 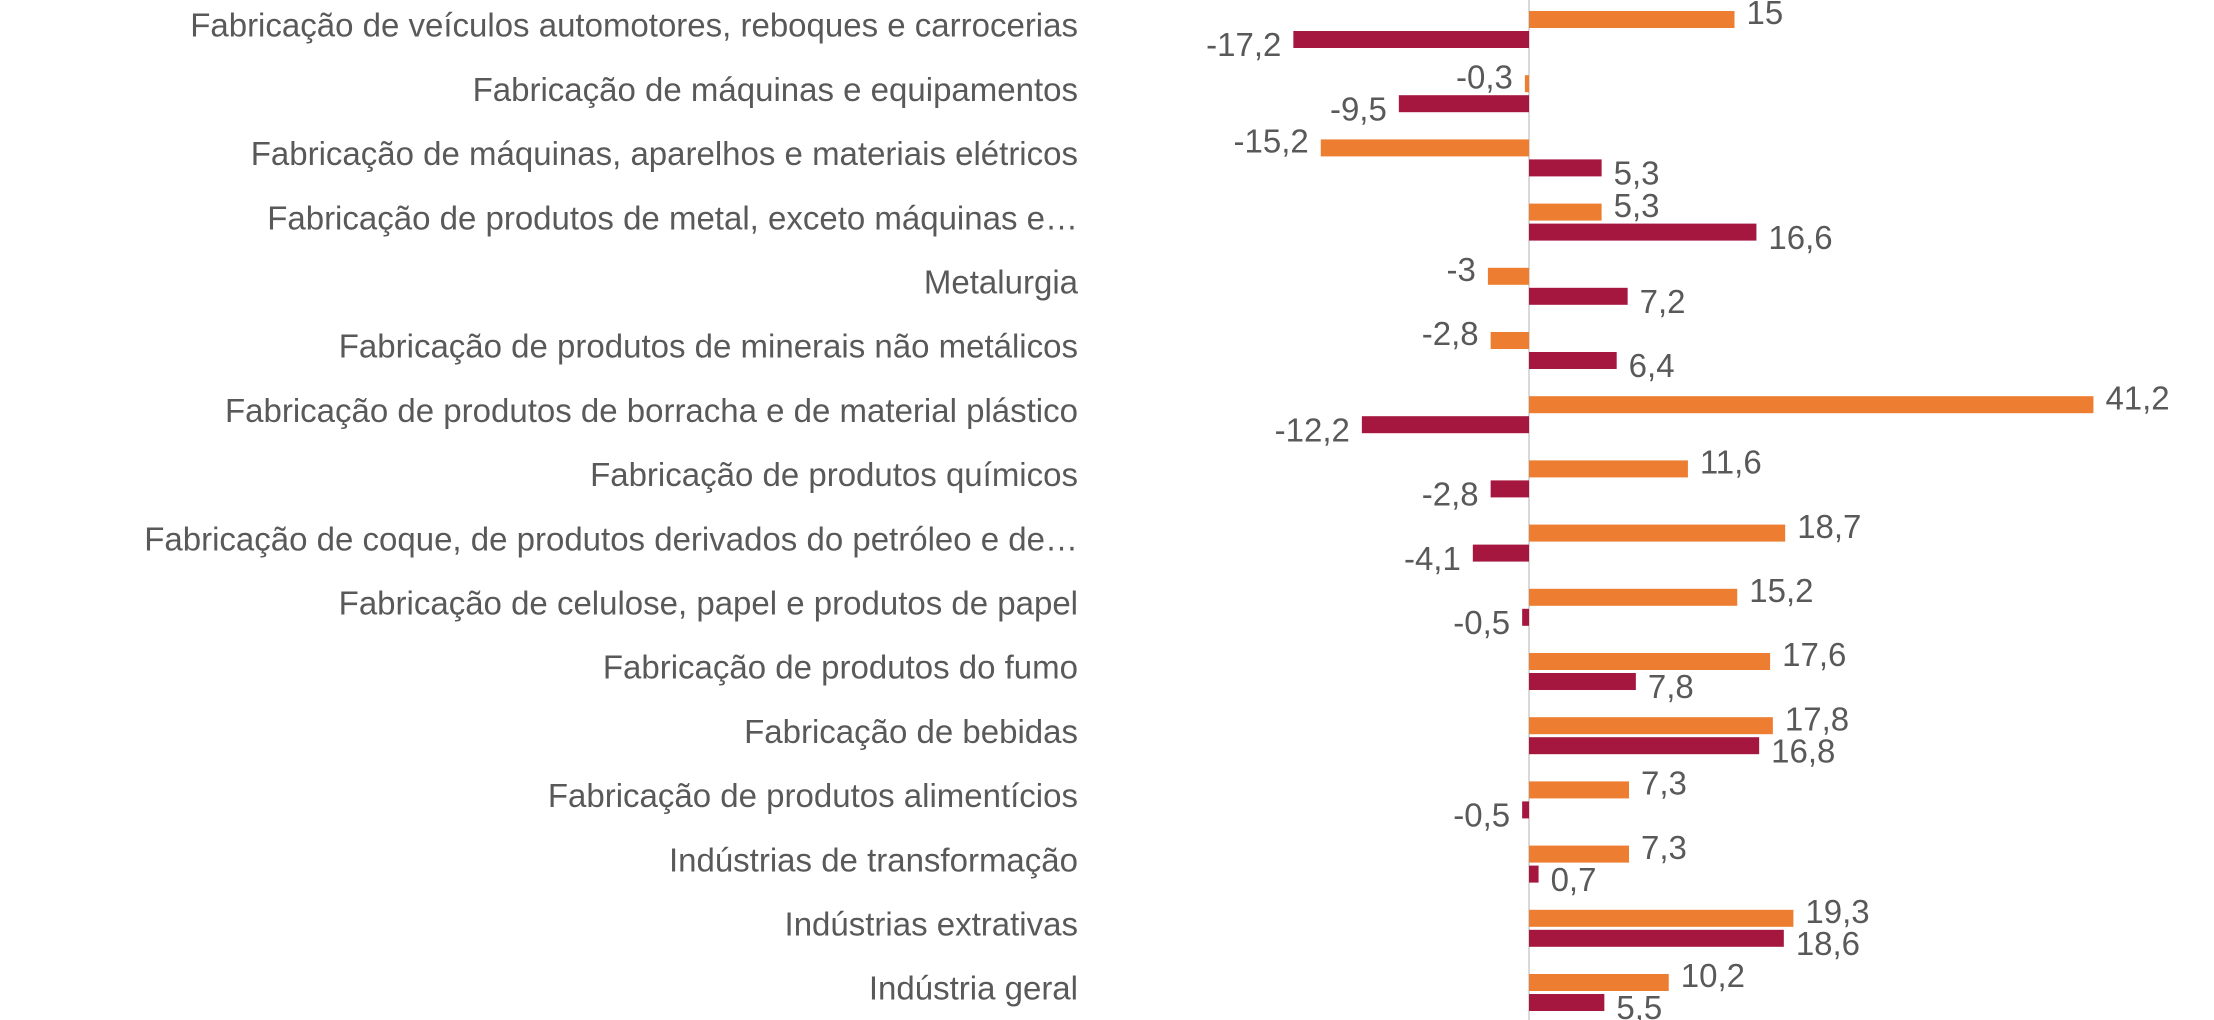 I want to click on category-label: Fabricação de produtos do fumo, so click(x=840, y=667).